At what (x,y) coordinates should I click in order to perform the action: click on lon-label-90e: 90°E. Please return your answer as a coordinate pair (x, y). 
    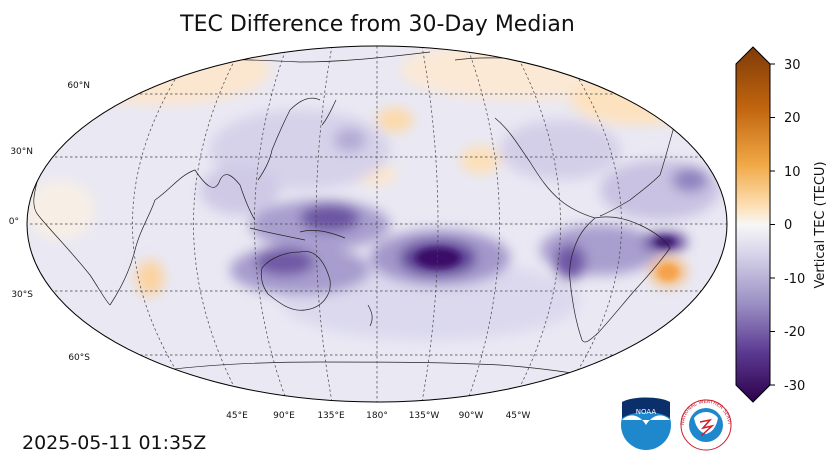
    Looking at the image, I should click on (284, 416).